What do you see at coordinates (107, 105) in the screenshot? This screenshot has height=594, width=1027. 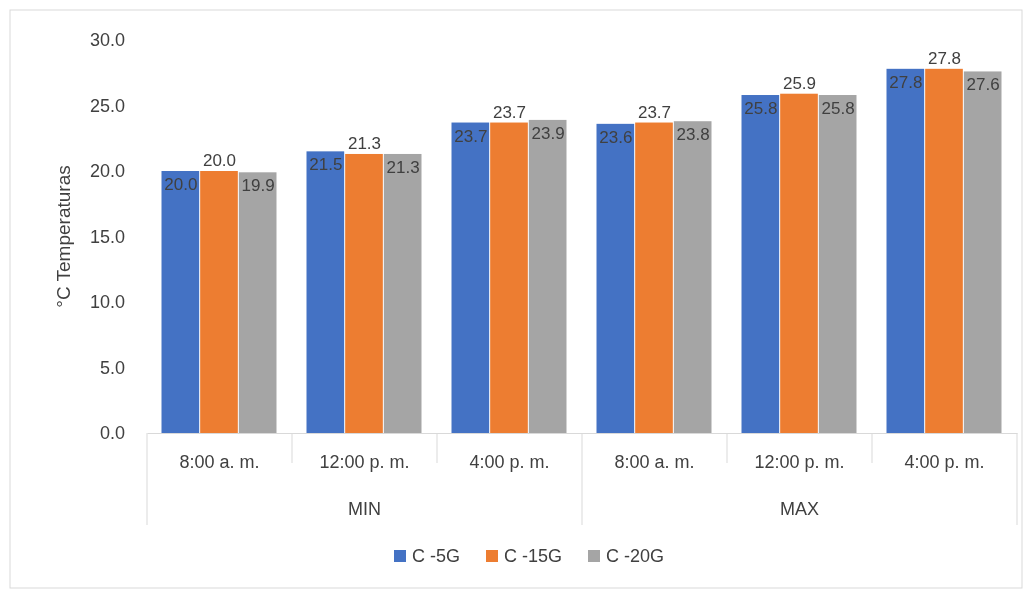 I see `y-tick-label: 25.0` at bounding box center [107, 105].